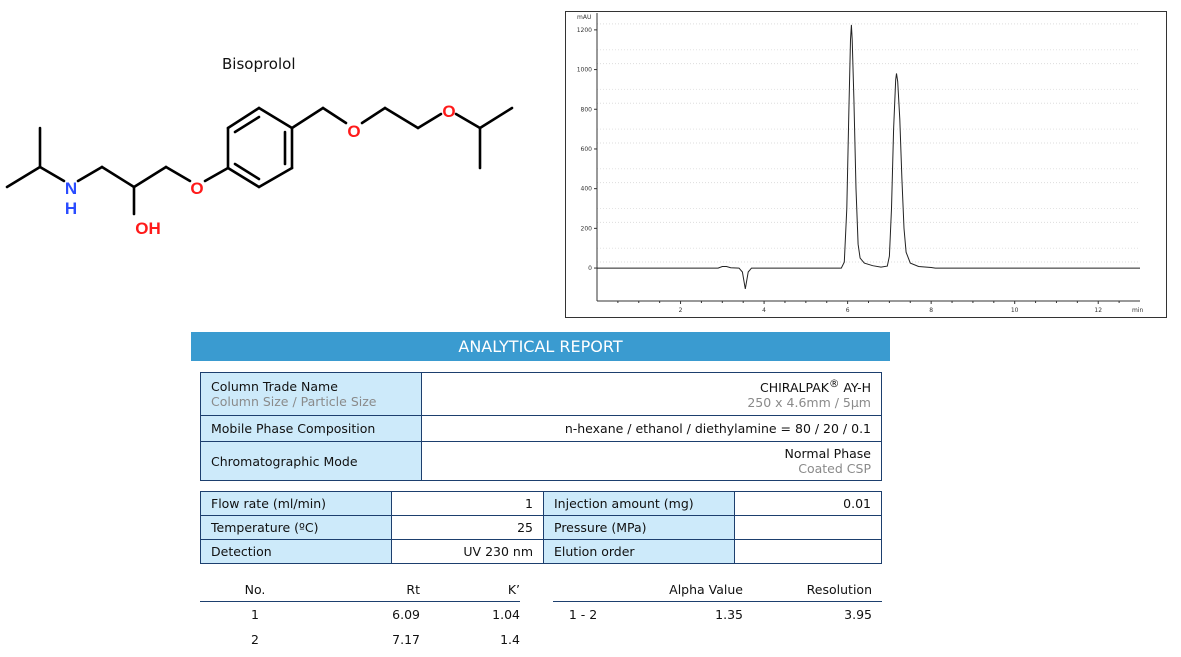  I want to click on nitrogen-label: N, so click(71, 188).